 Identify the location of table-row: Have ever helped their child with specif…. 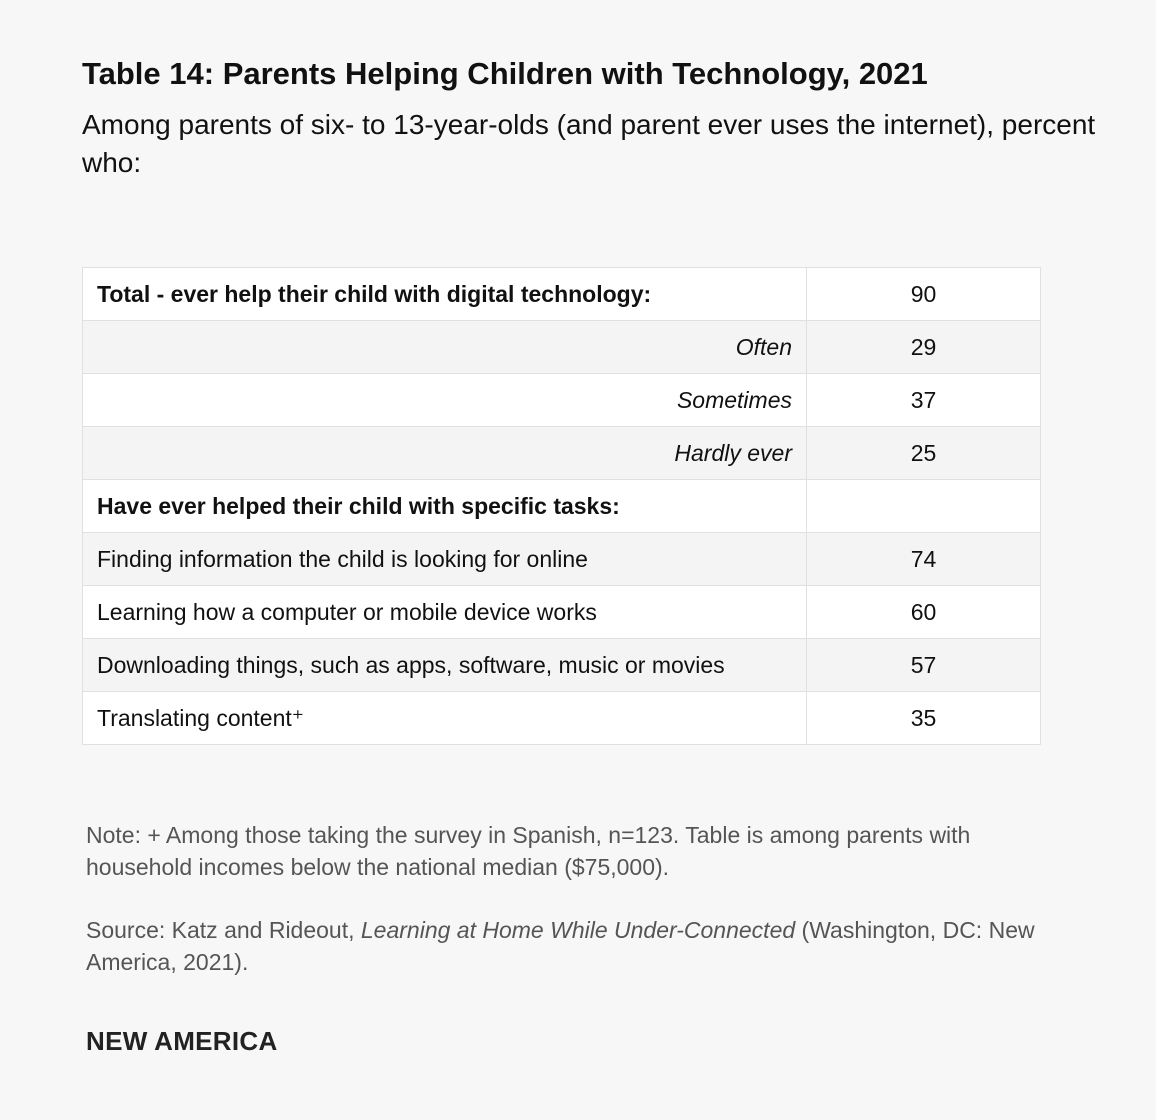
(561, 506).